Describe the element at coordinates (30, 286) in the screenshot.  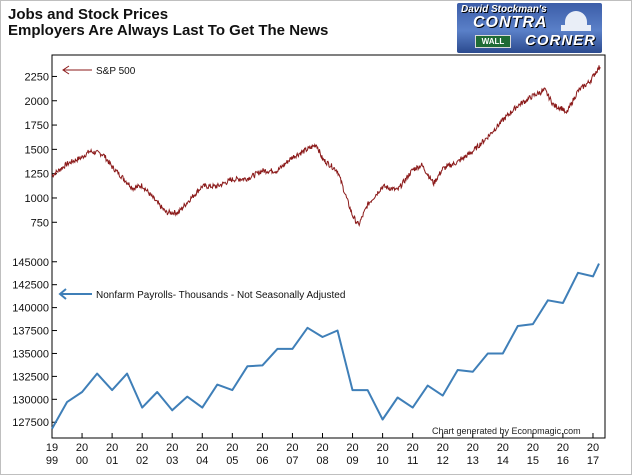
I see `payrolls-y-tick-label: 142500` at that location.